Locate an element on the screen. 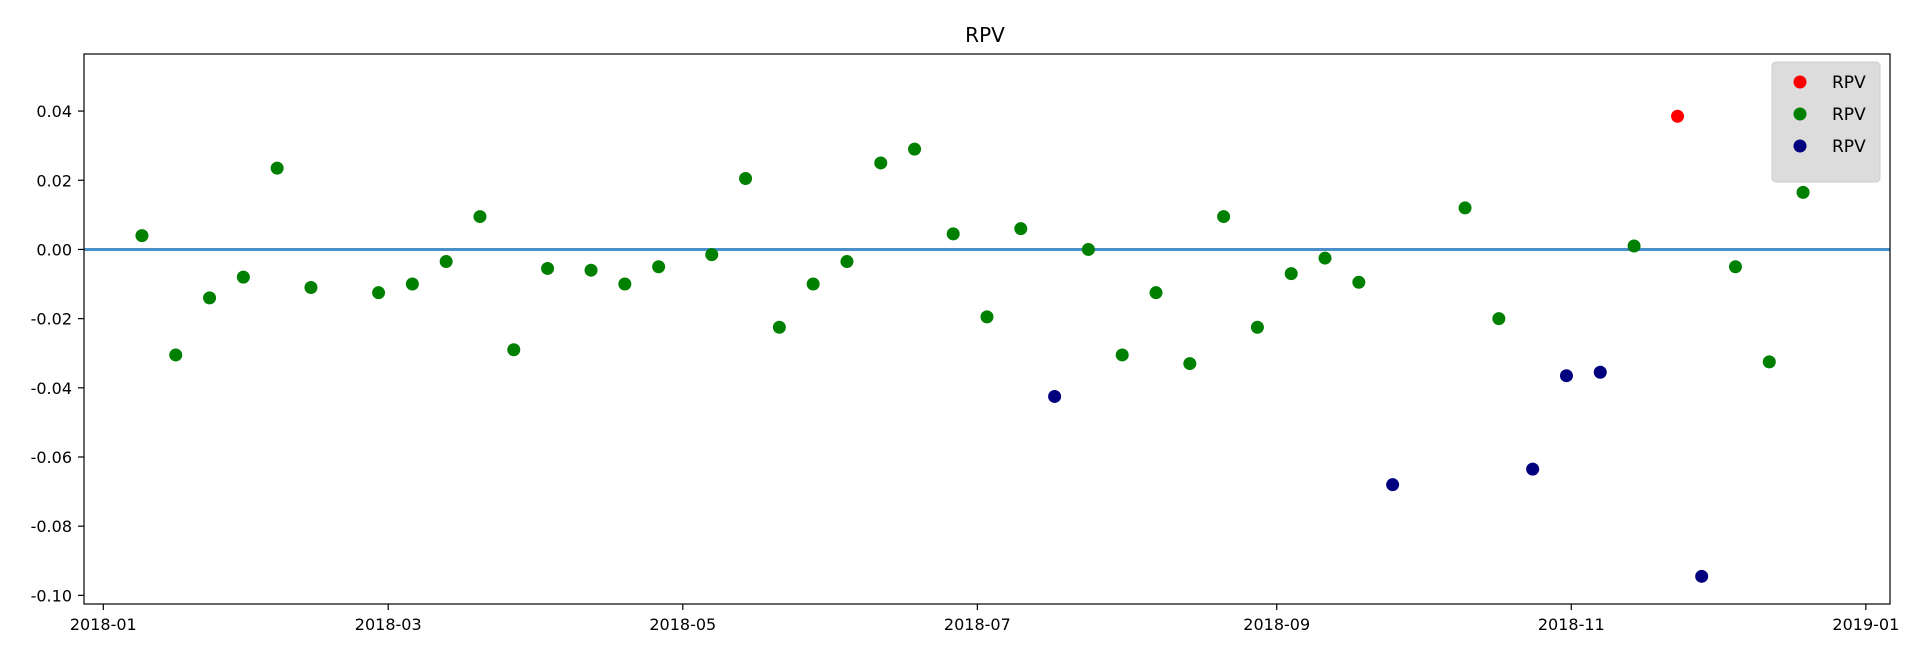 The width and height of the screenshot is (1932, 668). y-axis: 0.04 0.02 0.00 -0.02 -0.04 -0.06 -0.08 -0.10 is located at coordinates (57, 353).